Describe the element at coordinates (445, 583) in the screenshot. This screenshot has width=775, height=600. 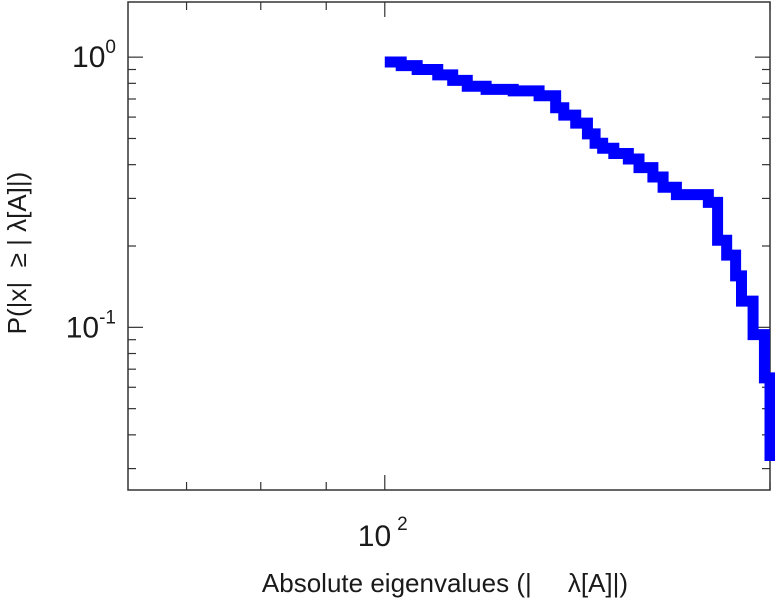
I see `x-axis-label: Absolute eigenvalues (| λ[A]|)` at that location.